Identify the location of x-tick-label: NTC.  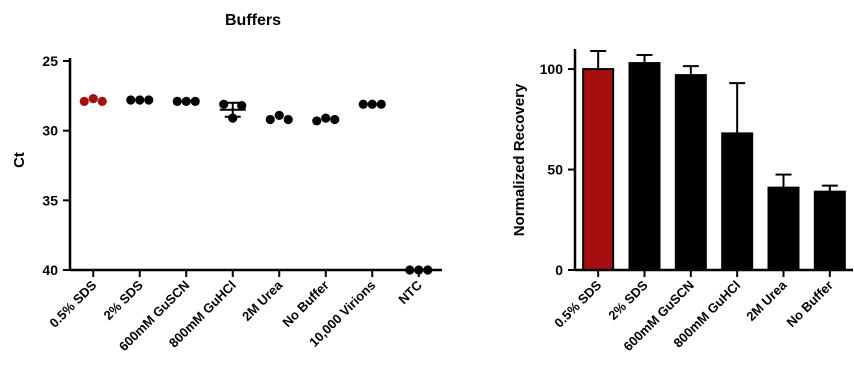
(410, 292).